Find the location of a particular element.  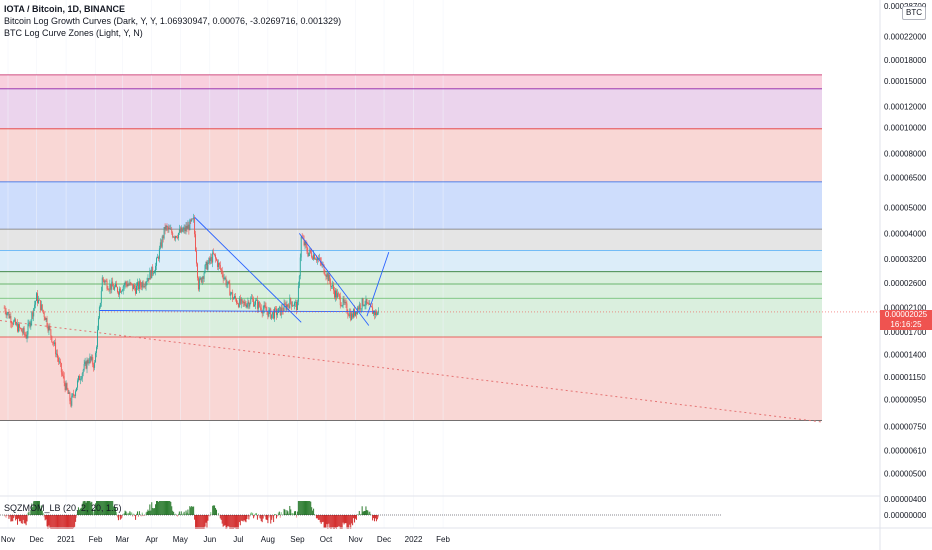

oscillator-legend: SQZMOM_LB (20, 2, 20, 1.5) is located at coordinates (63, 508).